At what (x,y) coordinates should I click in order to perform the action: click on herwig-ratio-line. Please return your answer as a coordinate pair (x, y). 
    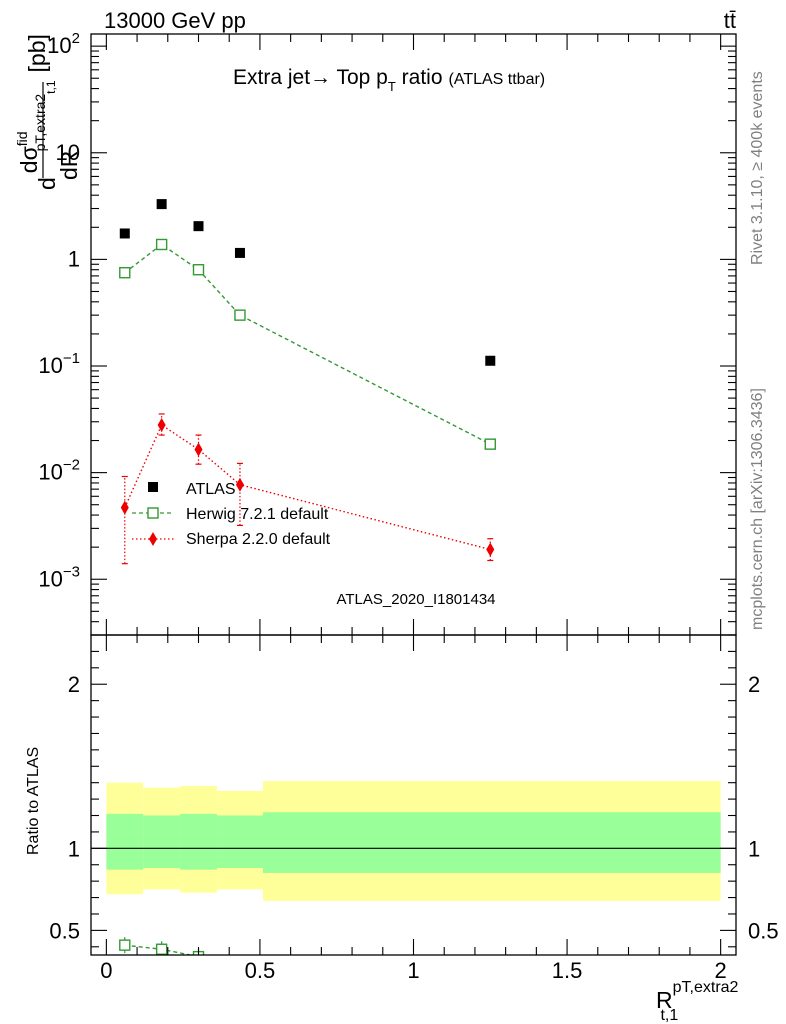
    Looking at the image, I should click on (159, 949).